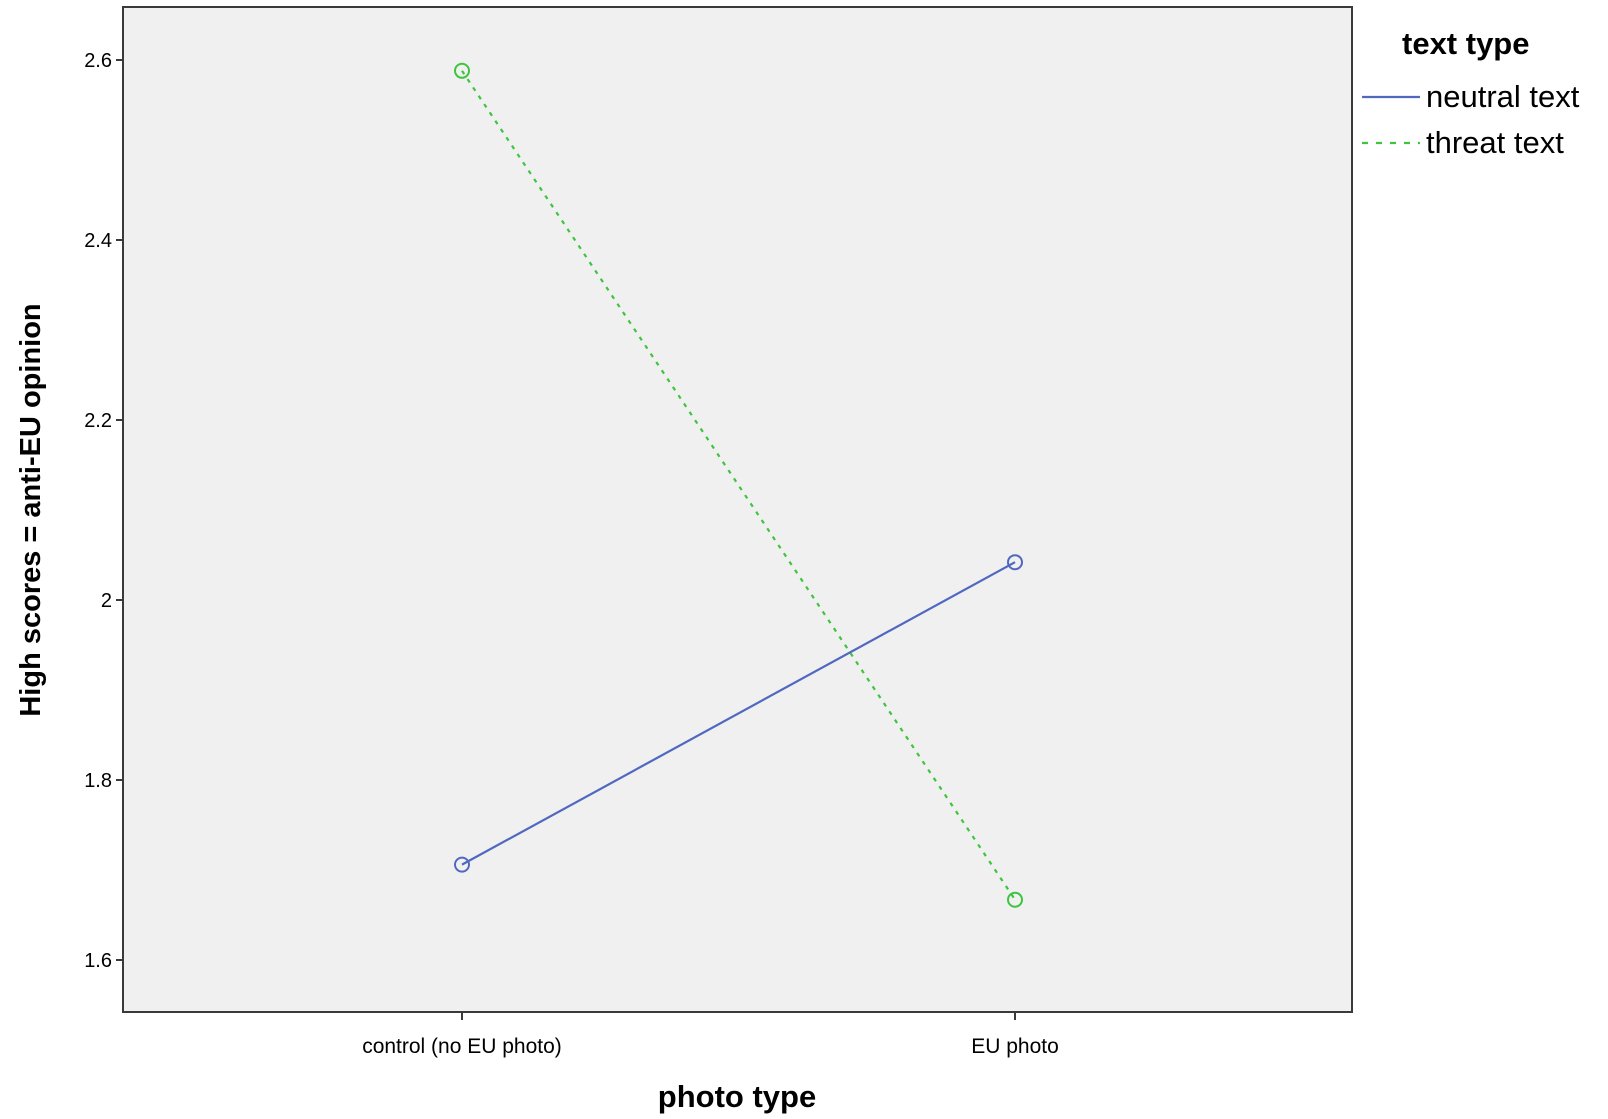 This screenshot has height=1119, width=1608. I want to click on x-tick-label: EU photo, so click(1015, 1046).